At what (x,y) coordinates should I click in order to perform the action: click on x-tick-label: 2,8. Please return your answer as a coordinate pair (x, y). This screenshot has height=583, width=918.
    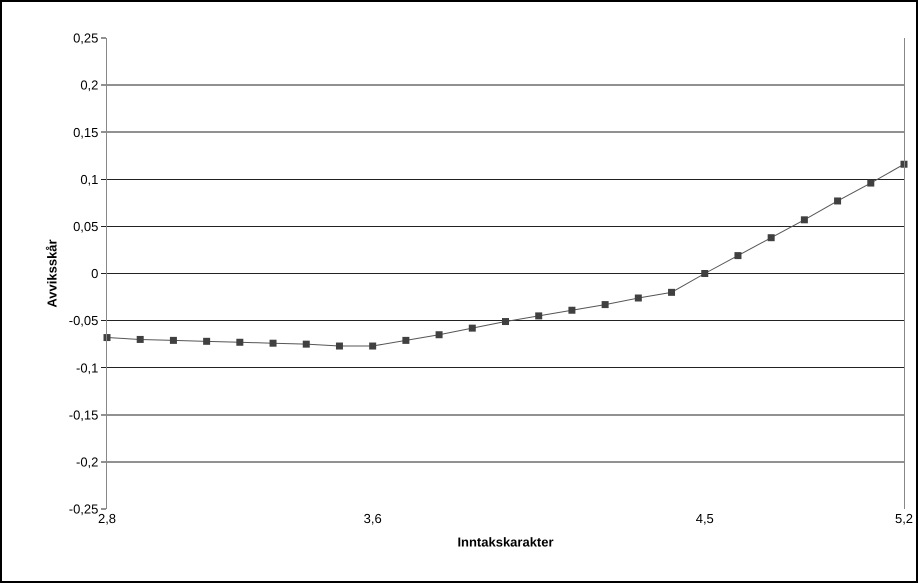
    Looking at the image, I should click on (107, 518).